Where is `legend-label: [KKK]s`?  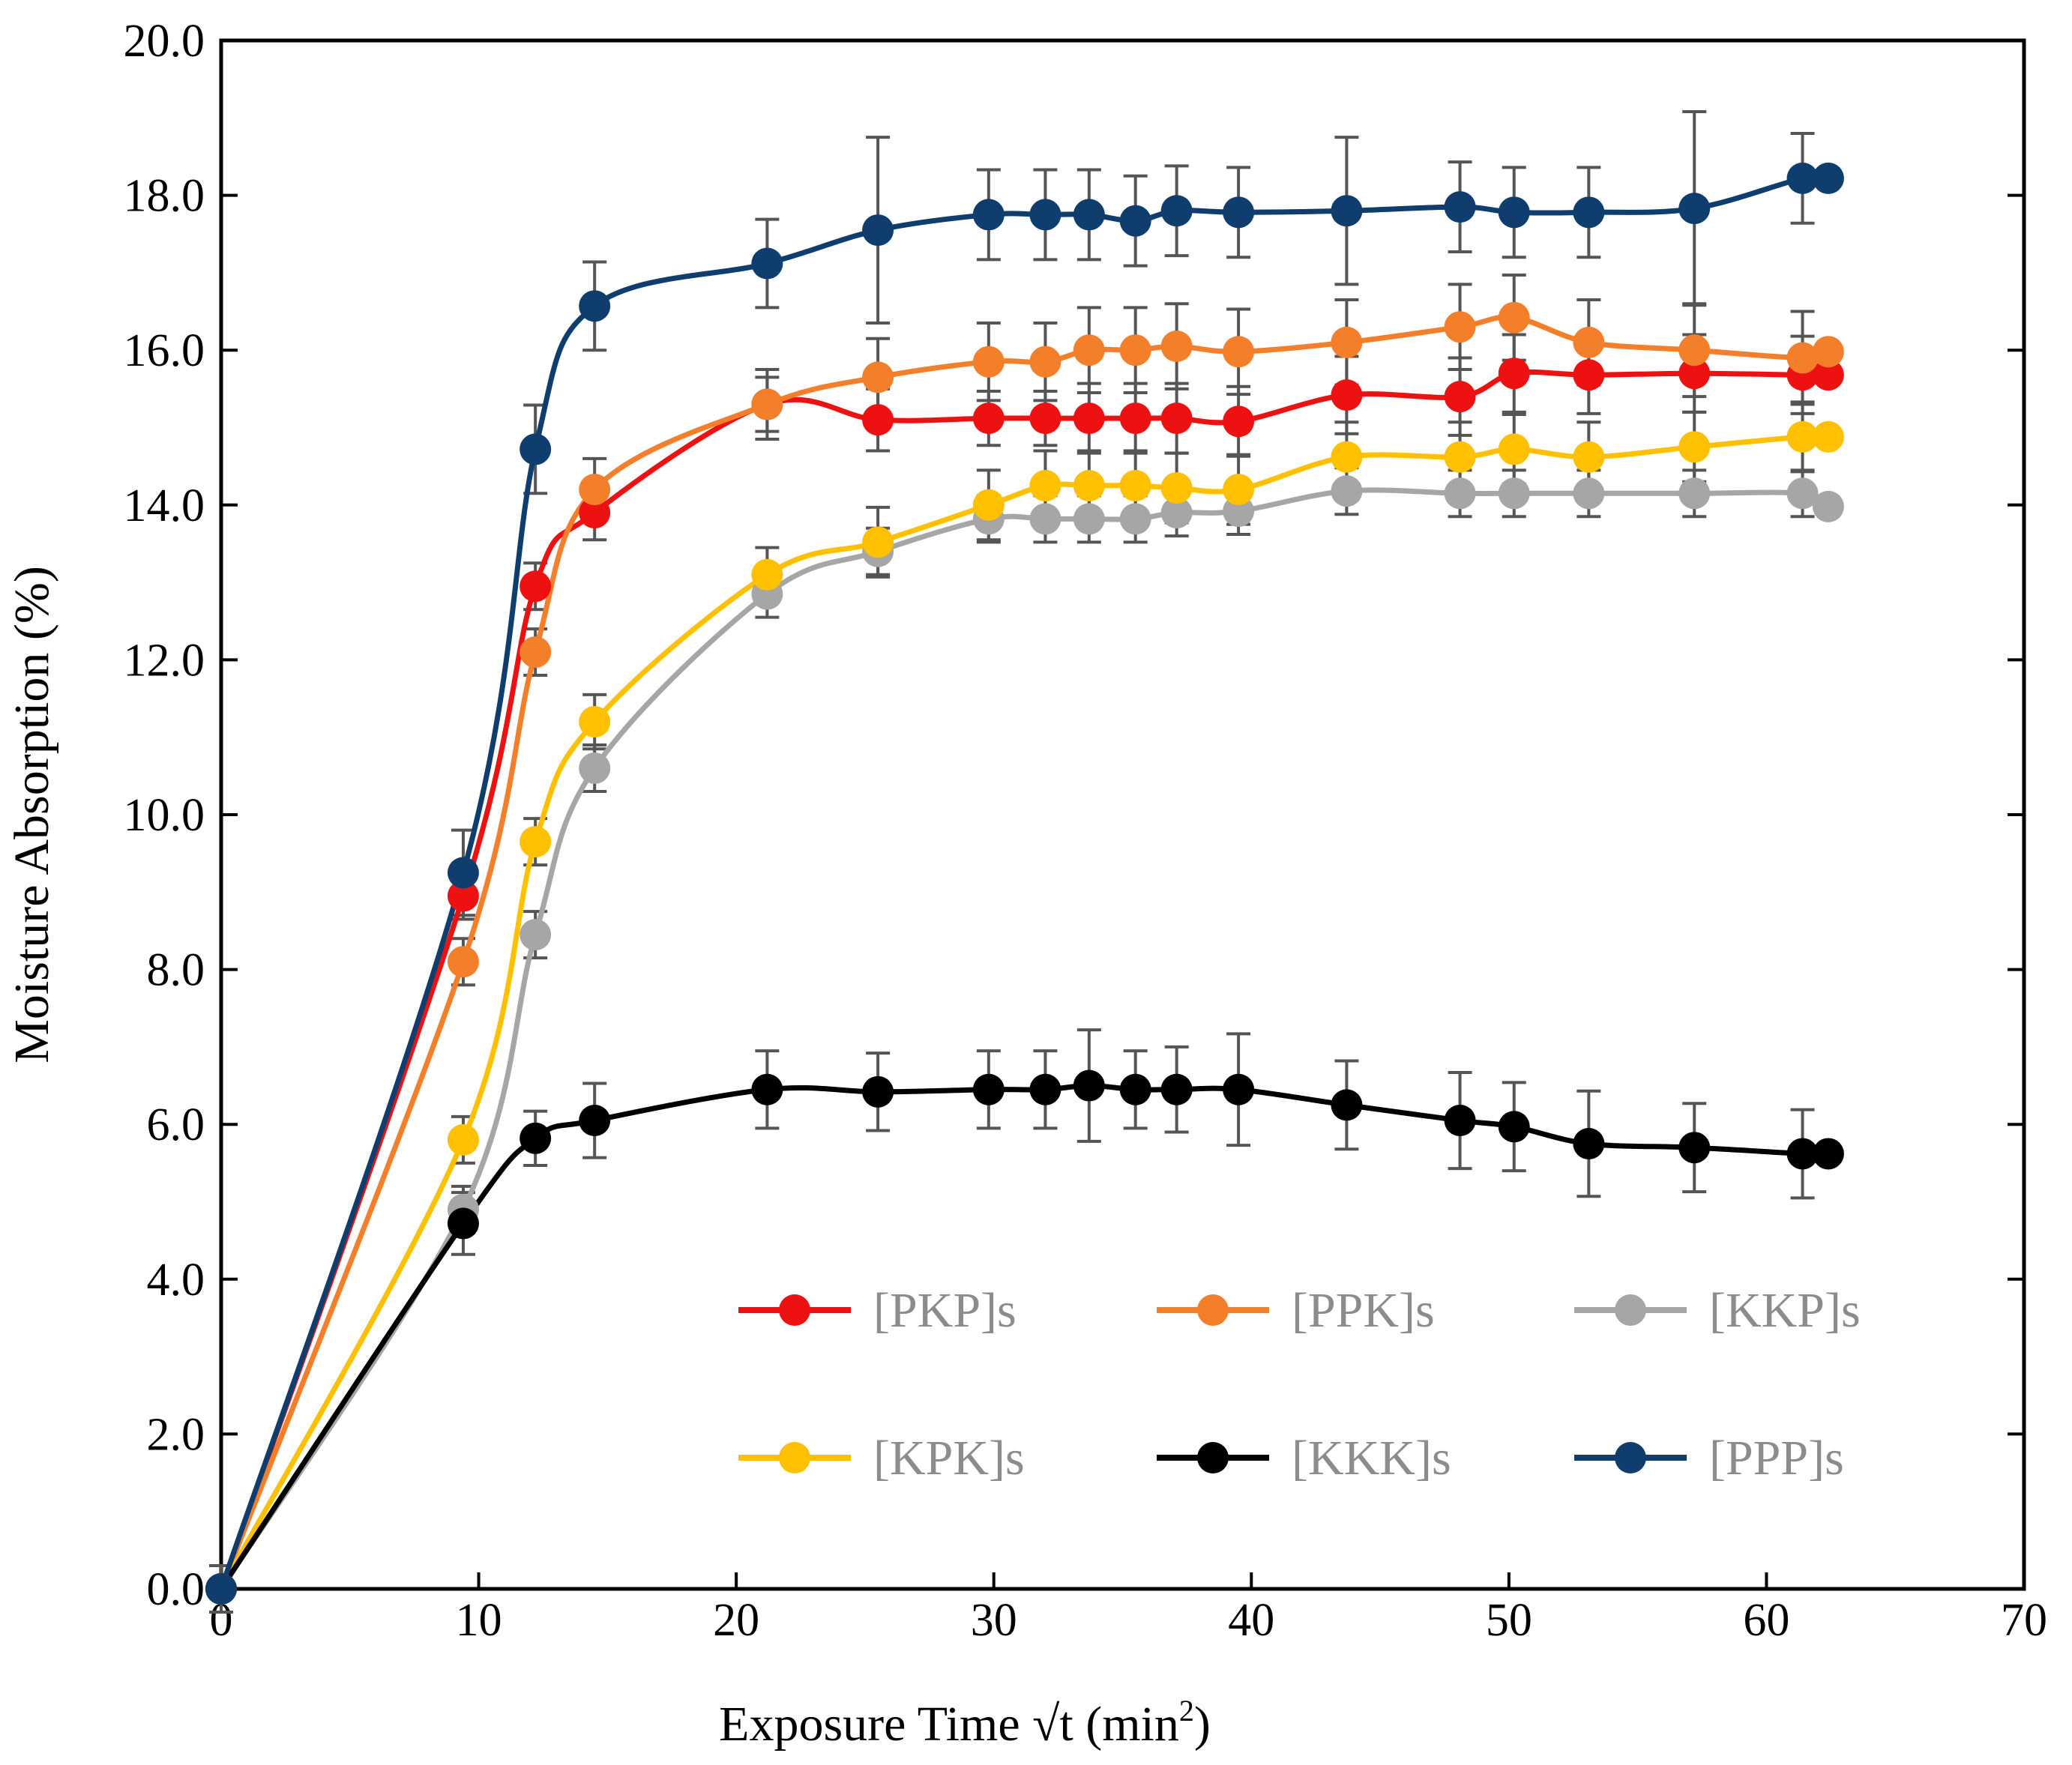
legend-label: [KKK]s is located at coordinates (1372, 1458).